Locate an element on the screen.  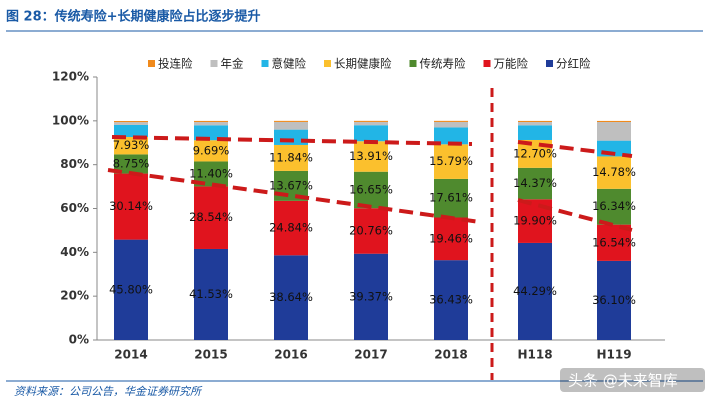
legend-label: 长期健康险 is located at coordinates (363, 64).